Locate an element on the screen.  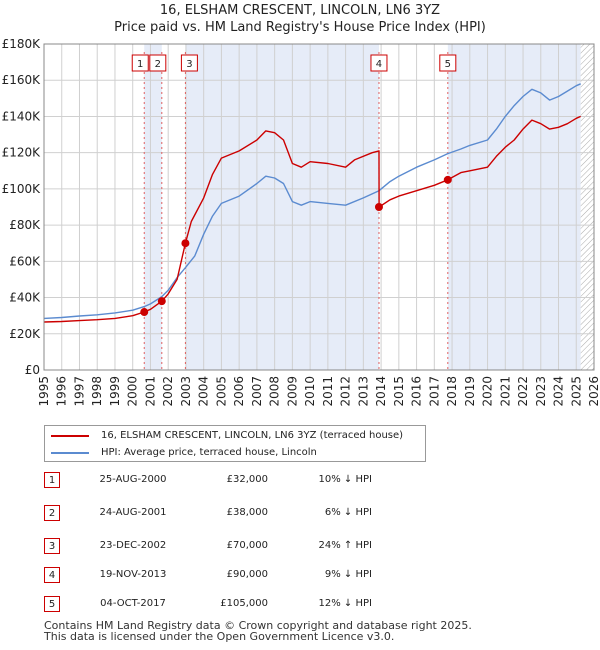
x-tick-label: 2010 is located at coordinates (310, 391).